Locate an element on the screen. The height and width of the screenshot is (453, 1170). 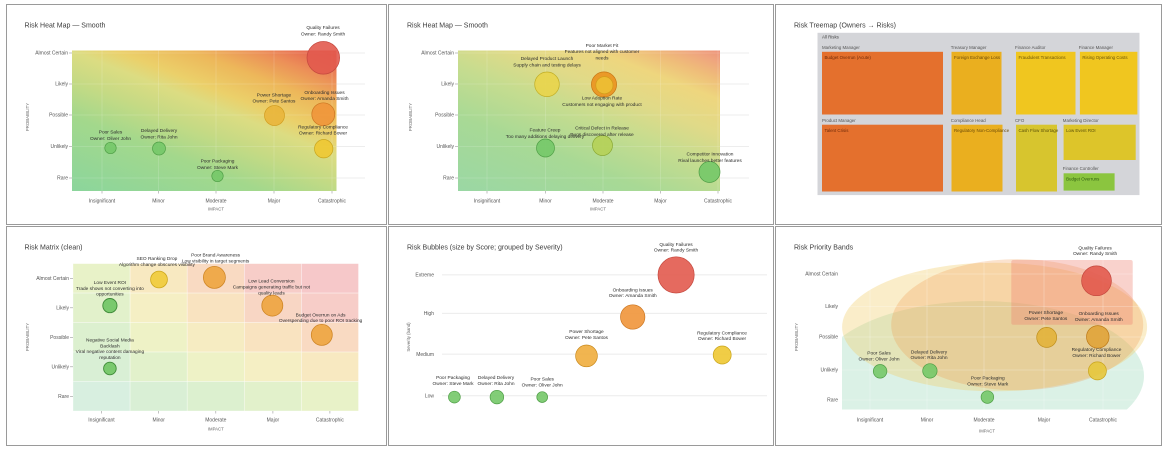
svg-text: Feature Creep is located at coordinates (545, 131).